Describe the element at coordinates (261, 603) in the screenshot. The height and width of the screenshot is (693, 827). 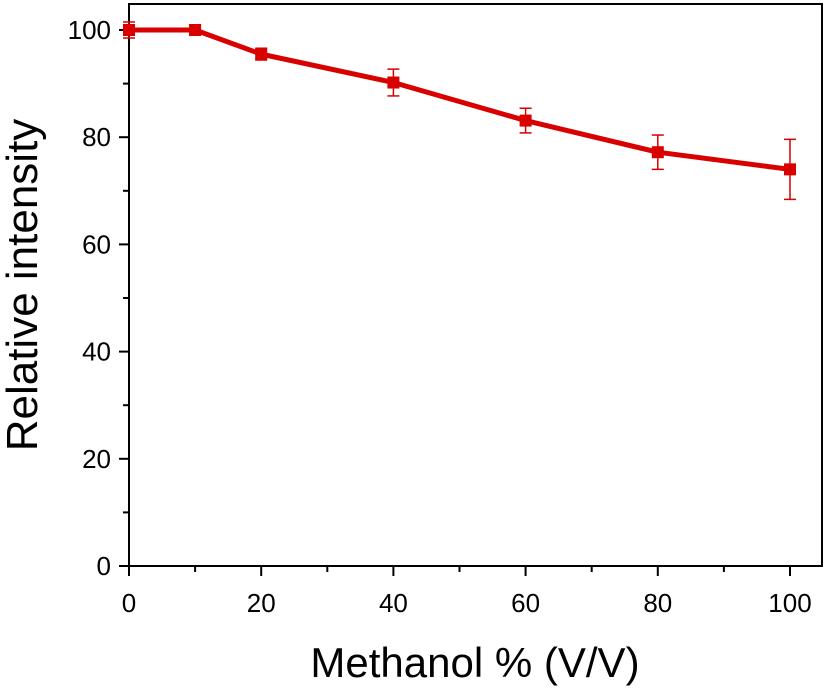
I see `x-tick-label: 20` at that location.